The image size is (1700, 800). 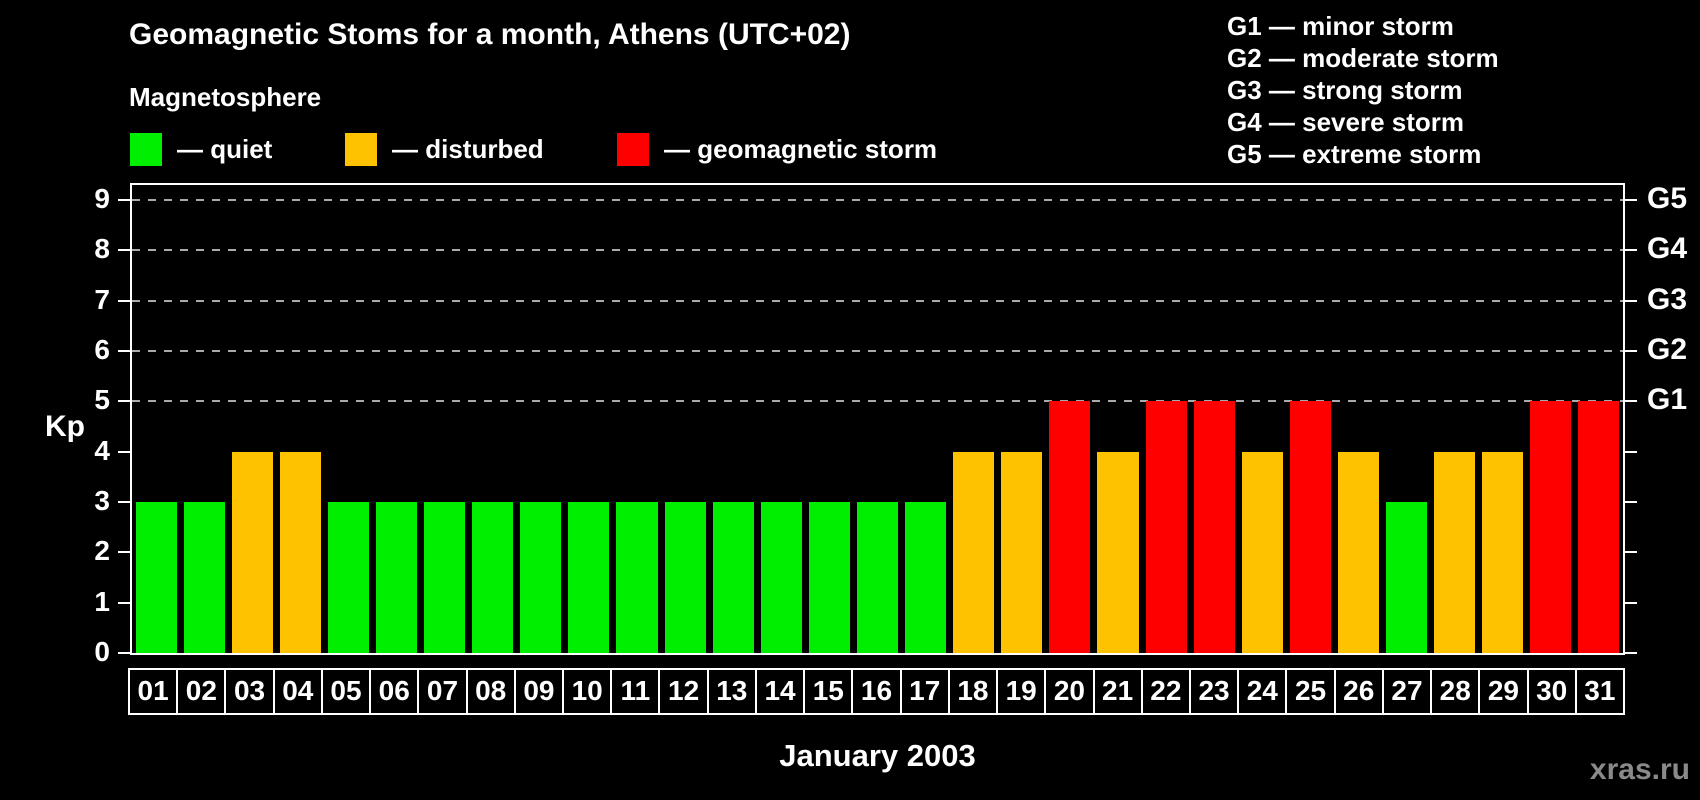 What do you see at coordinates (1667, 199) in the screenshot?
I see `g-level-label: G5` at bounding box center [1667, 199].